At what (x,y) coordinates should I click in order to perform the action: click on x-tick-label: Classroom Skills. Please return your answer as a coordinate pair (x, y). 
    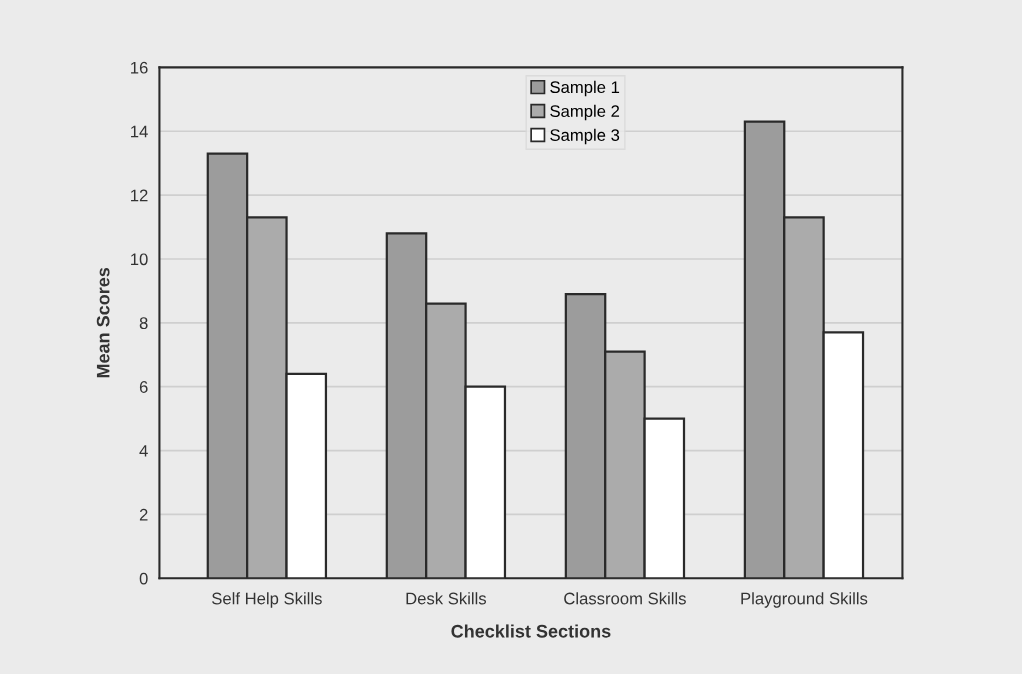
    Looking at the image, I should click on (625, 598).